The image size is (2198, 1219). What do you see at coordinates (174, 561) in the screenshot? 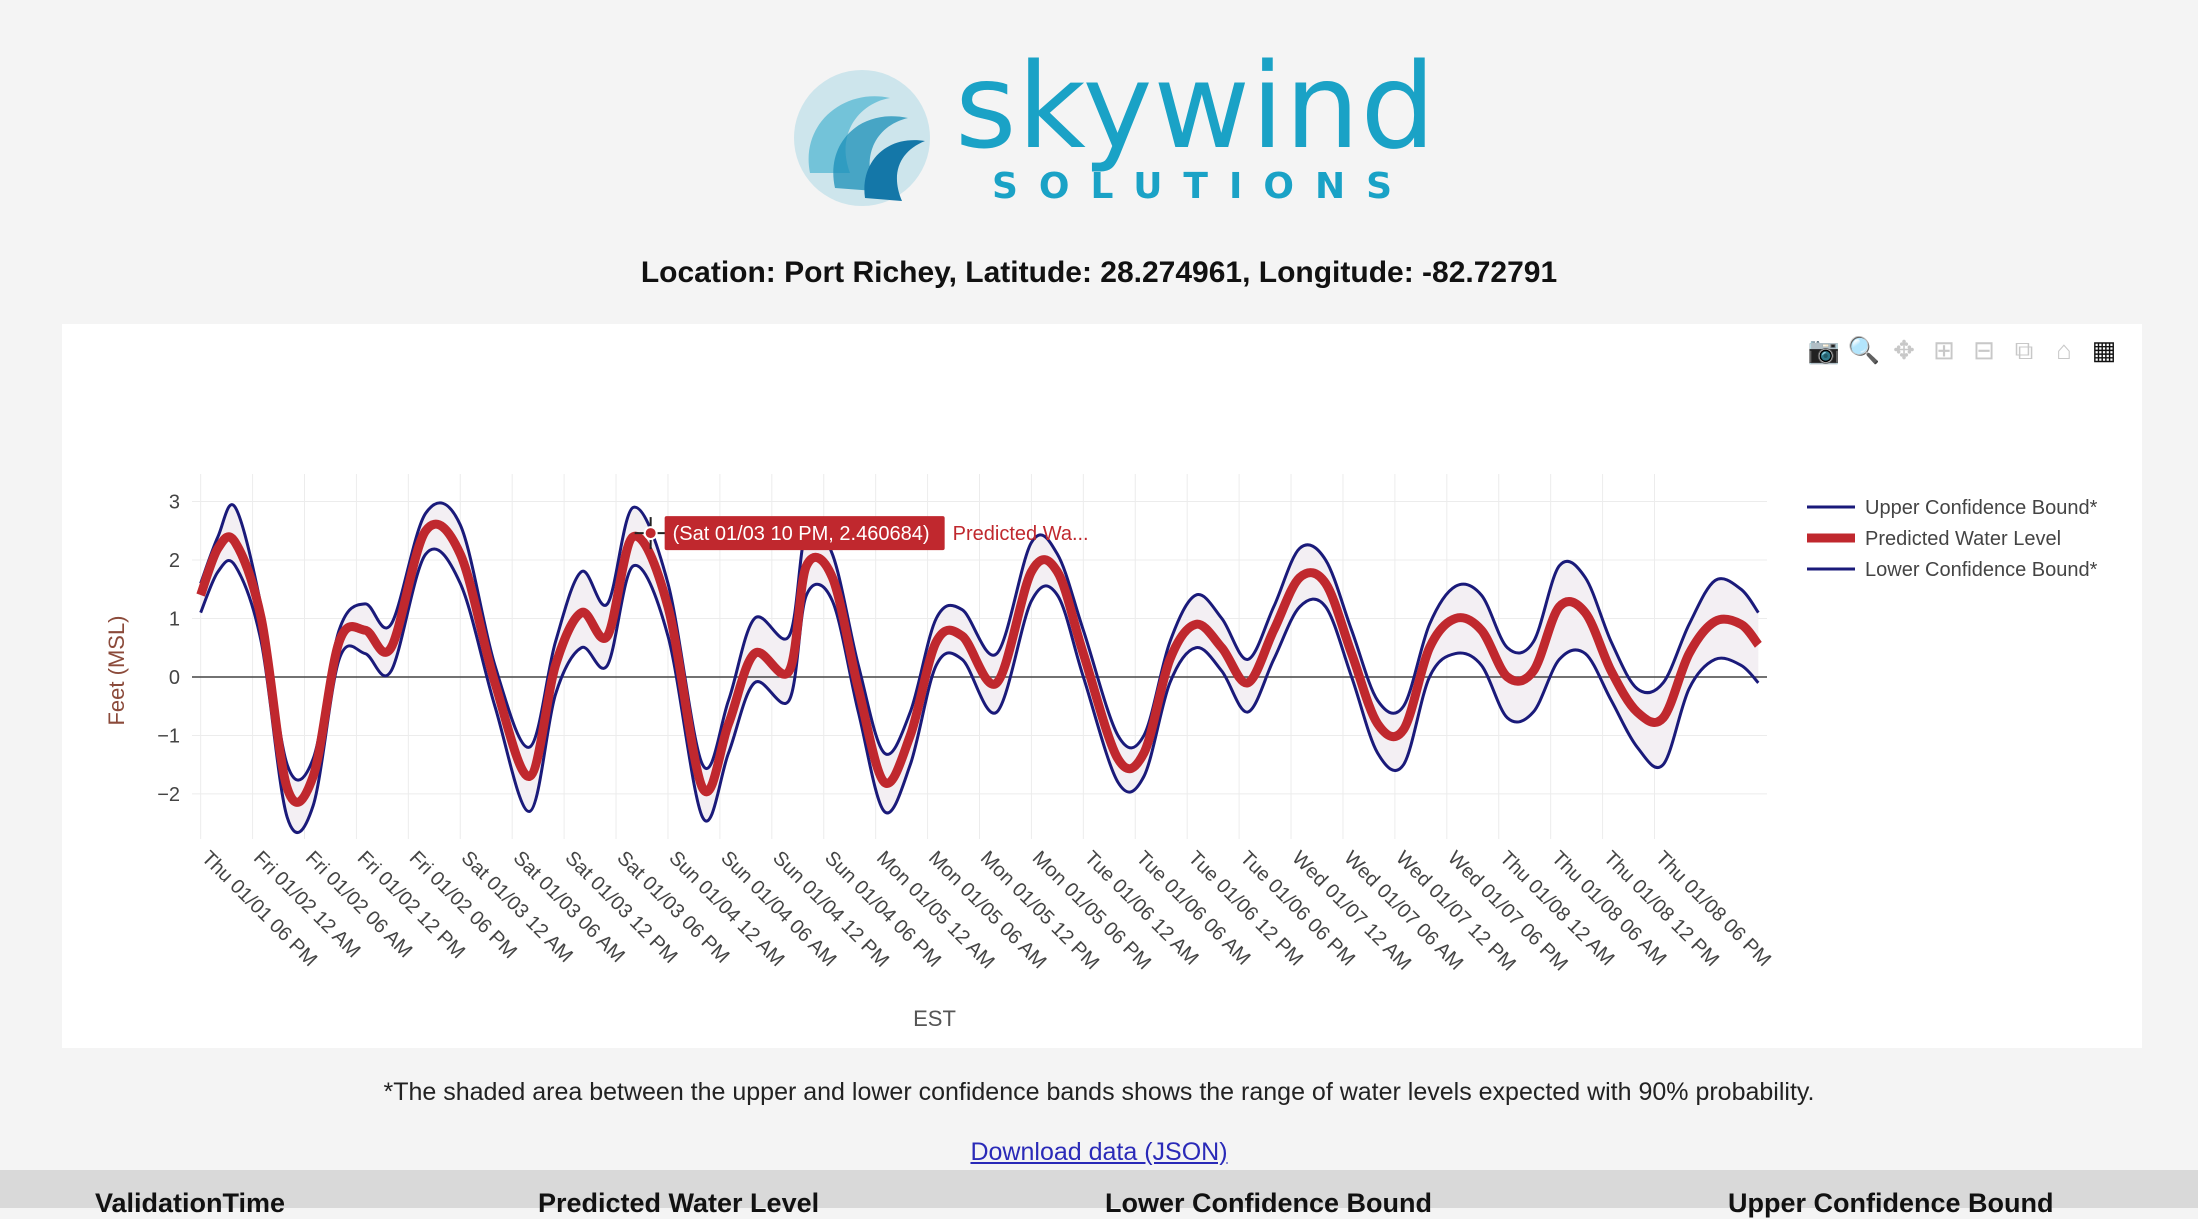
I see `y-tick-label: 2` at bounding box center [174, 561].